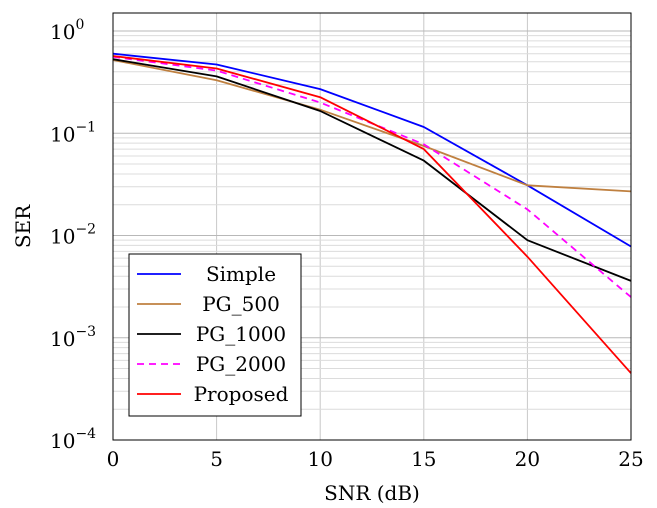 This screenshot has height=508, width=657. I want to click on y-tick-label: 10⁻³, so click(73, 337).